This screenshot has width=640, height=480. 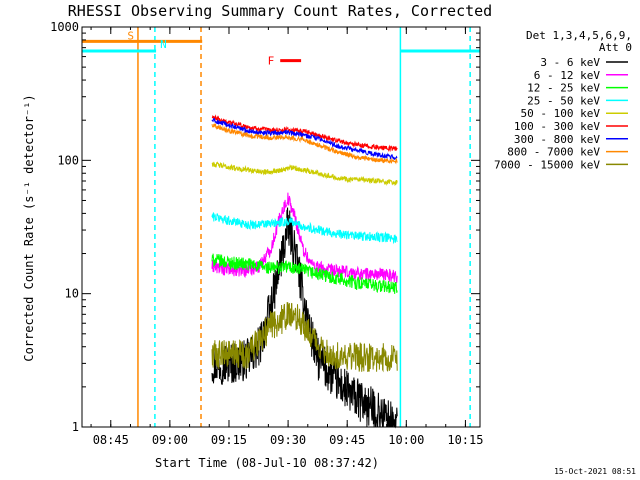 What do you see at coordinates (557, 126) in the screenshot?
I see `legend-label-5: 100 - 300 keV` at bounding box center [557, 126].